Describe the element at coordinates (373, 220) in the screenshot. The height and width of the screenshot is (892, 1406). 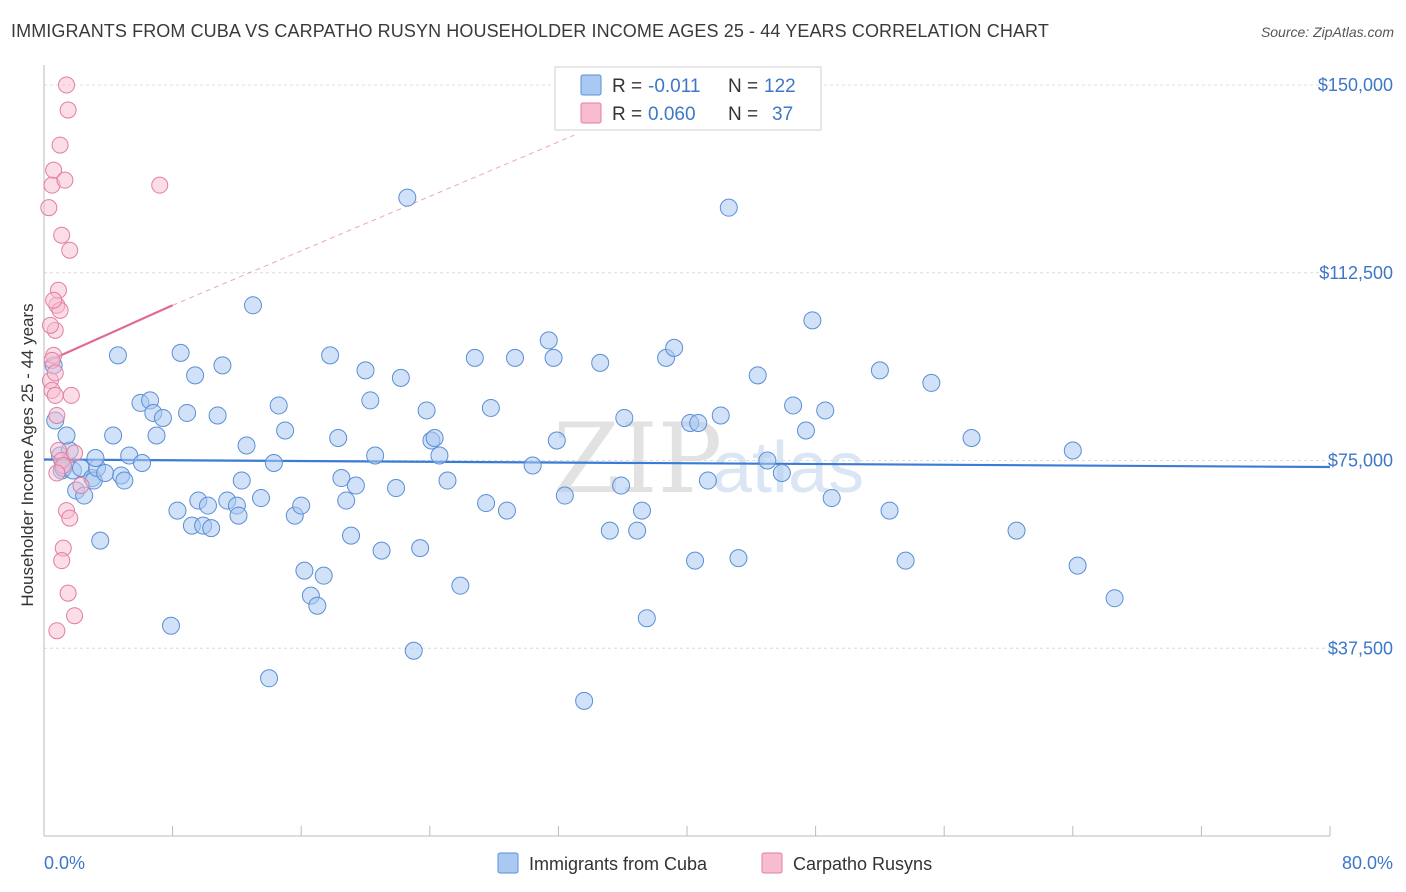
I see `trend-line-carpatho-extension` at that location.